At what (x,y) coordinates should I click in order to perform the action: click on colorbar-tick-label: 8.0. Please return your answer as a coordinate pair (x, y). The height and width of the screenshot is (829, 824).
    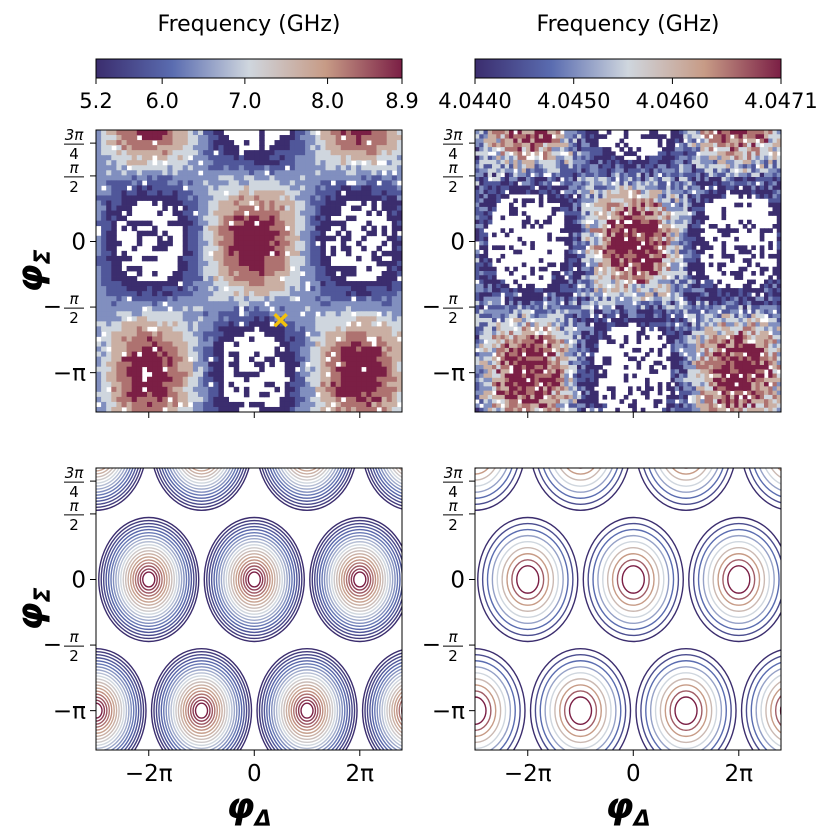
    Looking at the image, I should click on (327, 101).